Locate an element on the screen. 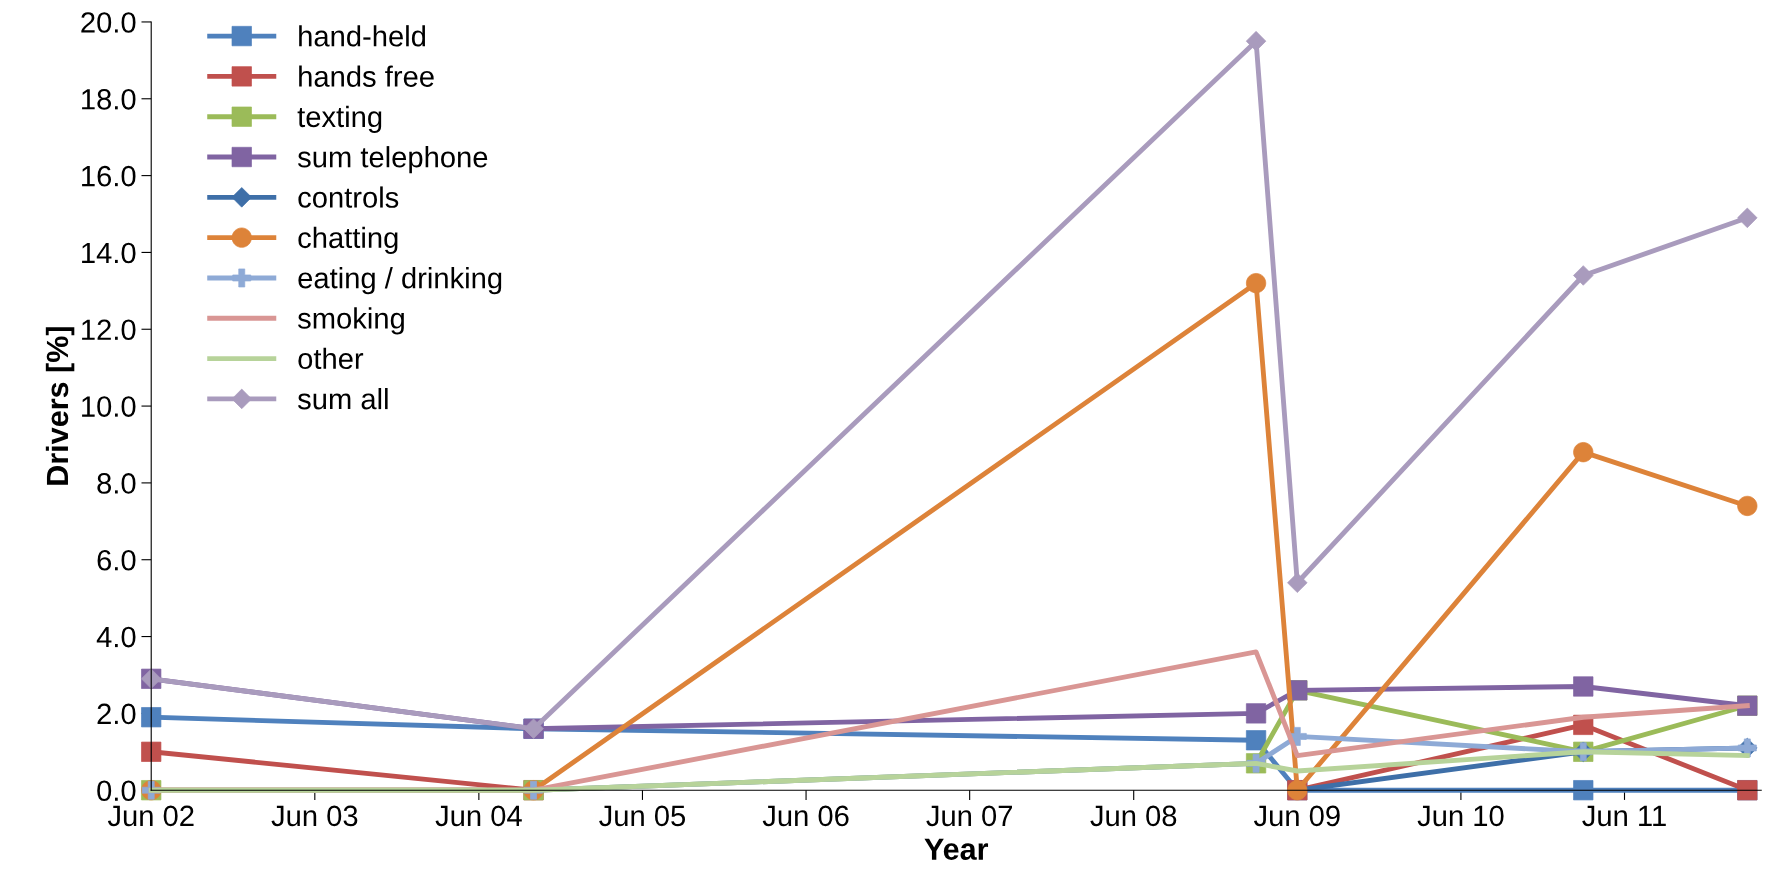 This screenshot has height=878, width=1779. x-tick-label: Jun 04 is located at coordinates (478, 816).